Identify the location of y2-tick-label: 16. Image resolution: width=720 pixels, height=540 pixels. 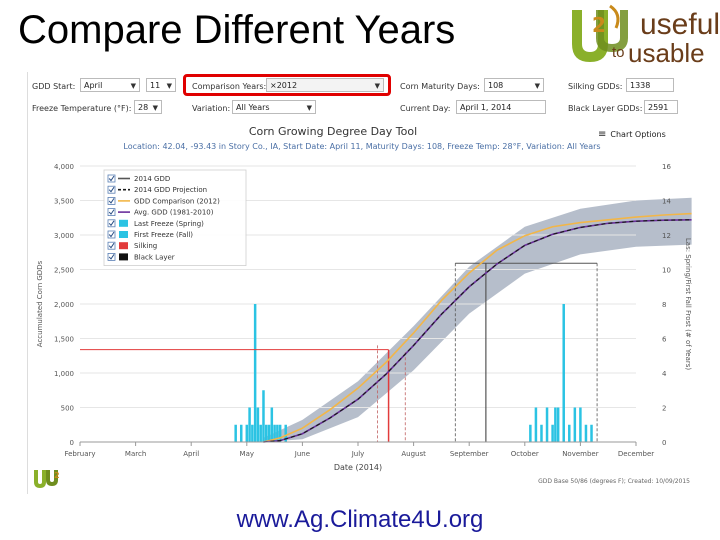
(666, 167).